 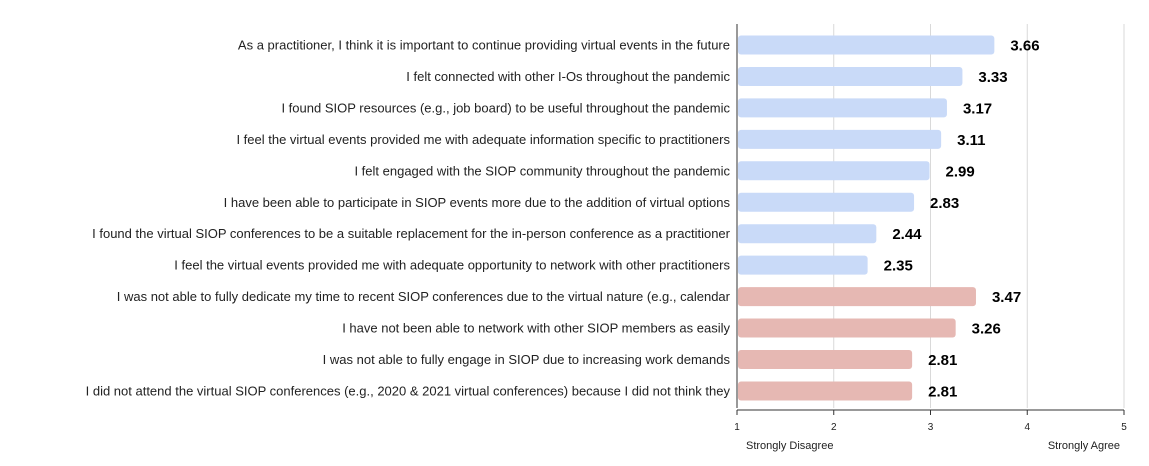 What do you see at coordinates (1006, 297) in the screenshot?
I see `value-label: 3.47` at bounding box center [1006, 297].